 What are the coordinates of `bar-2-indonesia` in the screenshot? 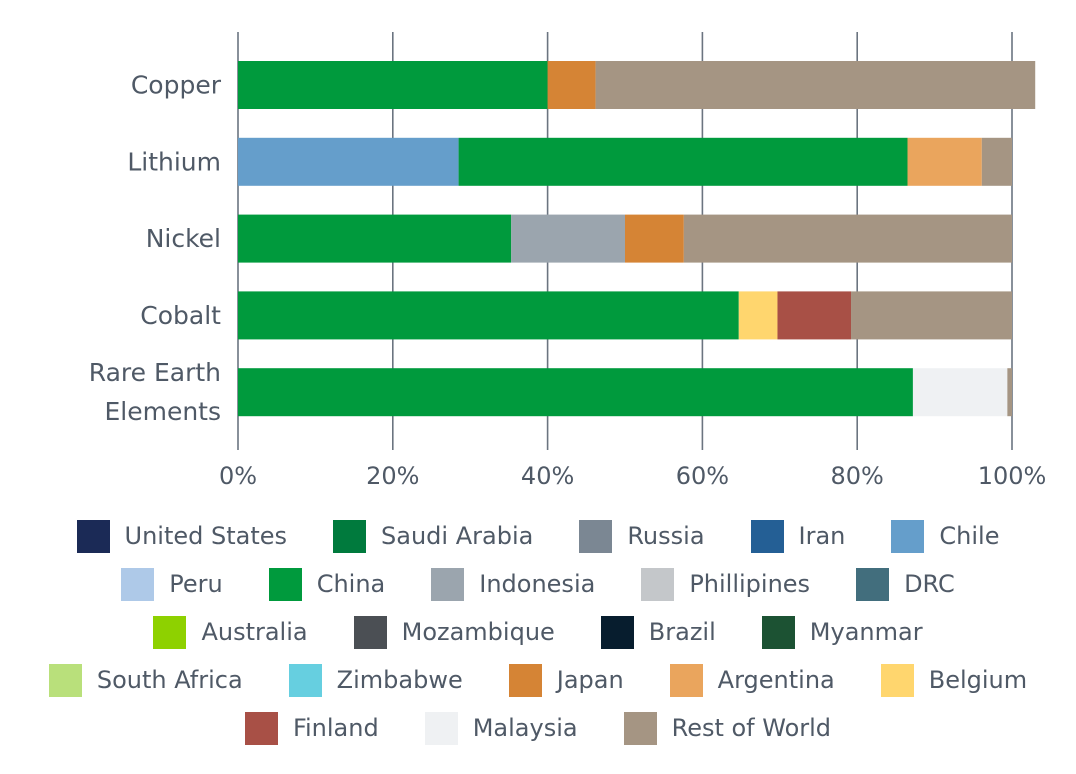 It's located at (568, 238).